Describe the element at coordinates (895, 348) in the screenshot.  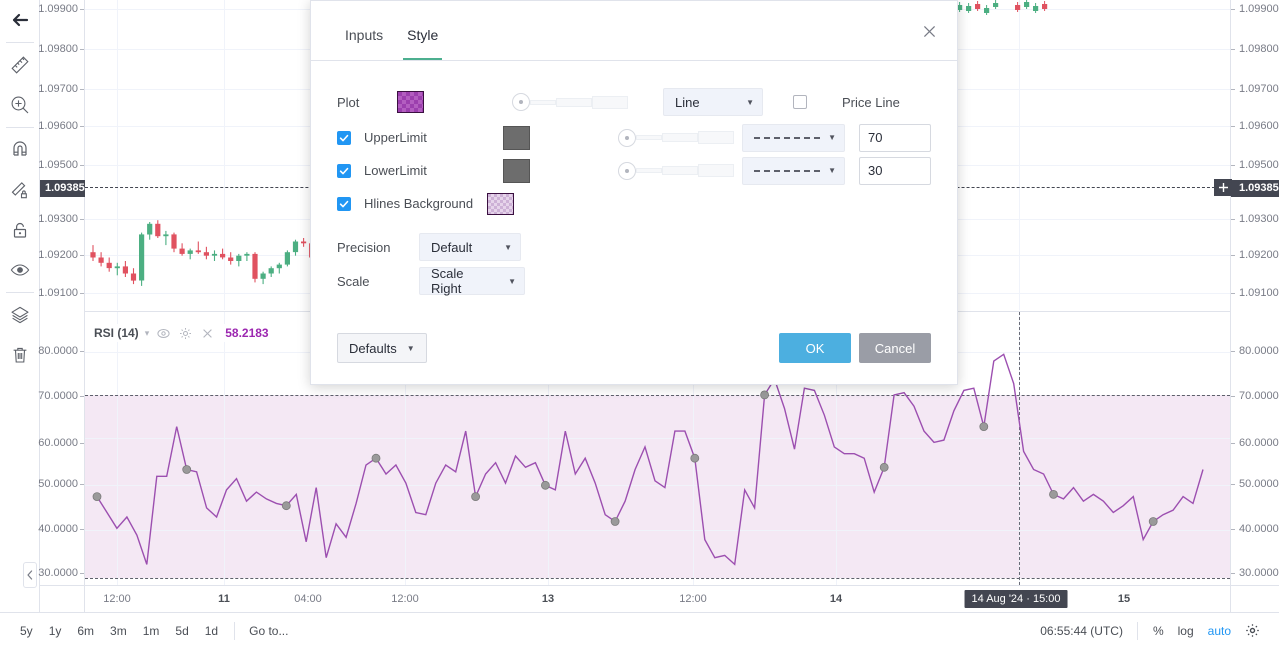
I see `cancel-button: Cancel` at that location.